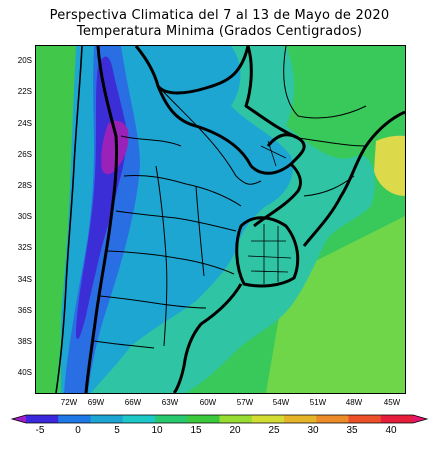 This screenshot has height=457, width=439. I want to click on lat-label-38s: 38S, so click(24, 341).